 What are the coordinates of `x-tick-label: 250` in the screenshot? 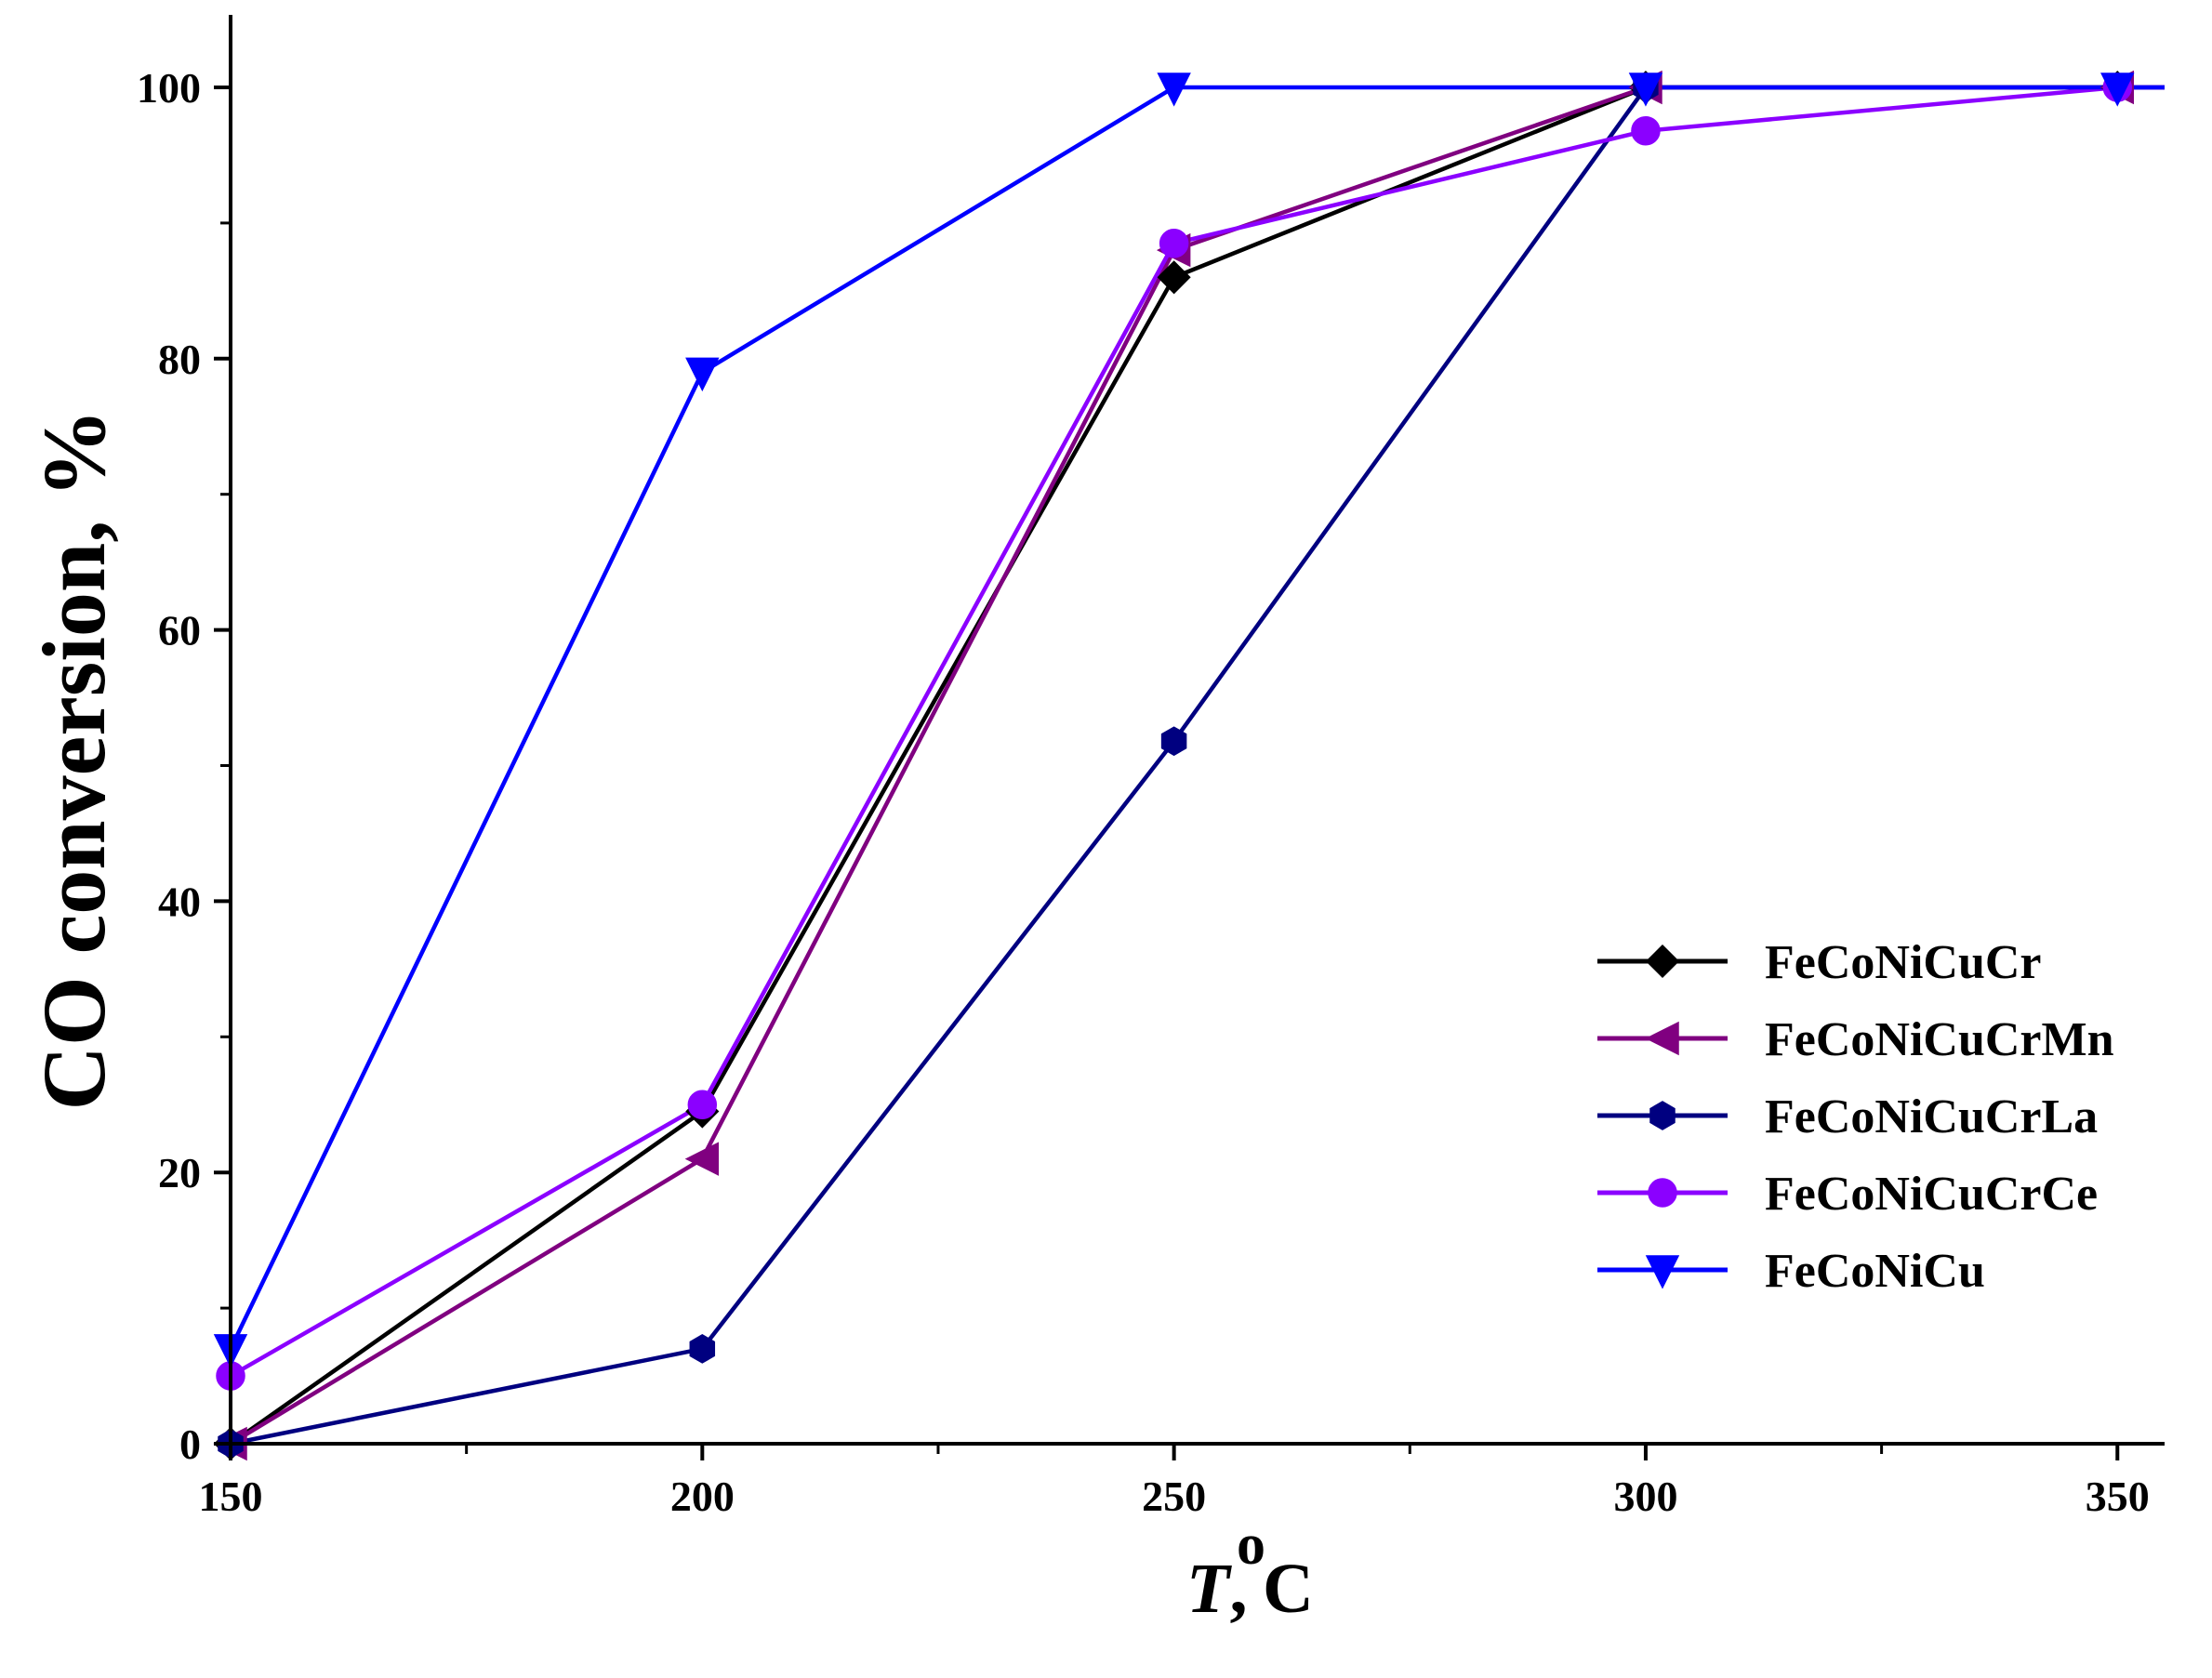 It's located at (1174, 1497).